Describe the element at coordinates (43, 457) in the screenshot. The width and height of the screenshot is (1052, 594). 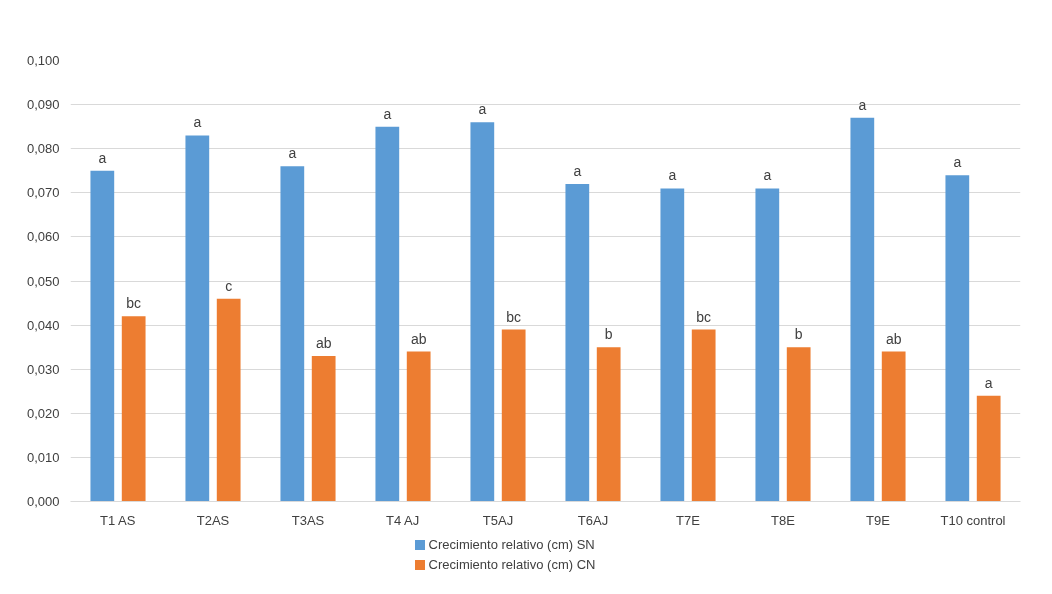
I see `y-tick-label: 0,010` at that location.